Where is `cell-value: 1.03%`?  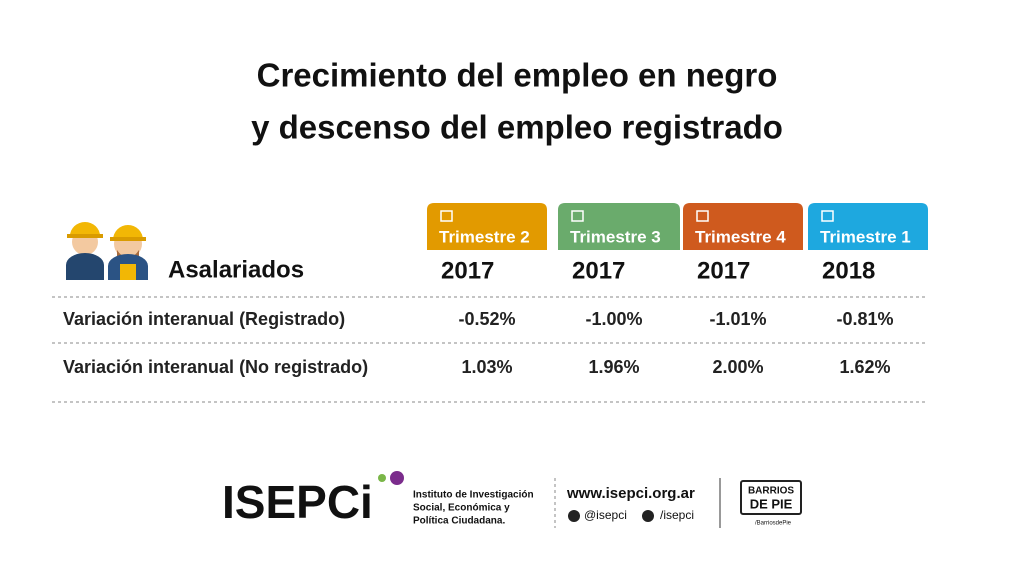 cell-value: 1.03% is located at coordinates (486, 367).